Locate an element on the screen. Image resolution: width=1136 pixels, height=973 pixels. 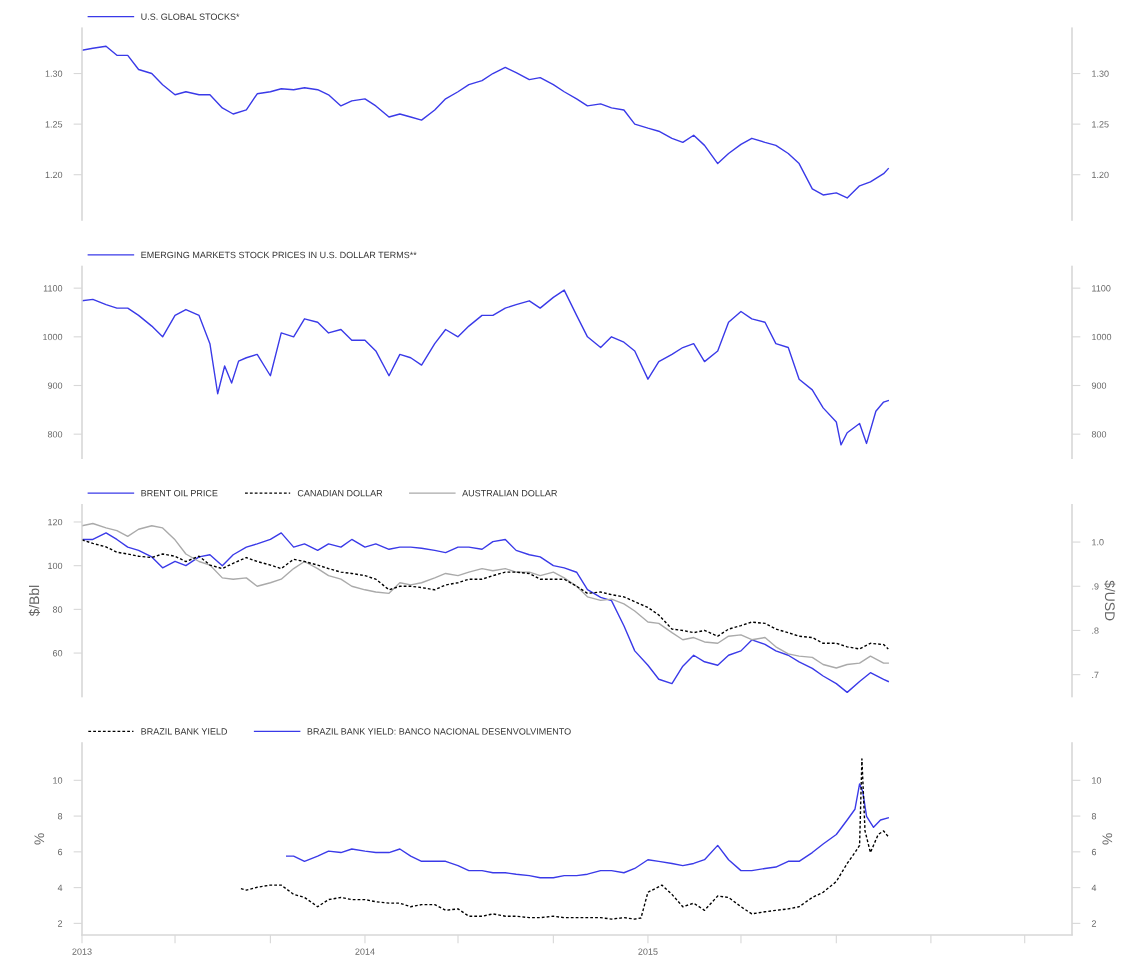
y-tick-label: 4 is located at coordinates (60, 887).